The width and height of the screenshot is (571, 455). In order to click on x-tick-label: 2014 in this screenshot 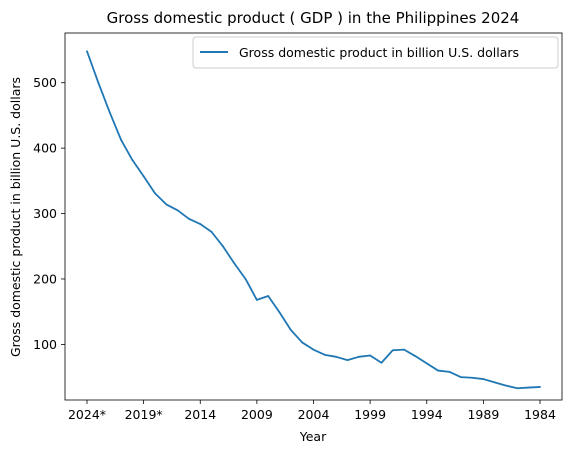, I will do `click(200, 414)`.